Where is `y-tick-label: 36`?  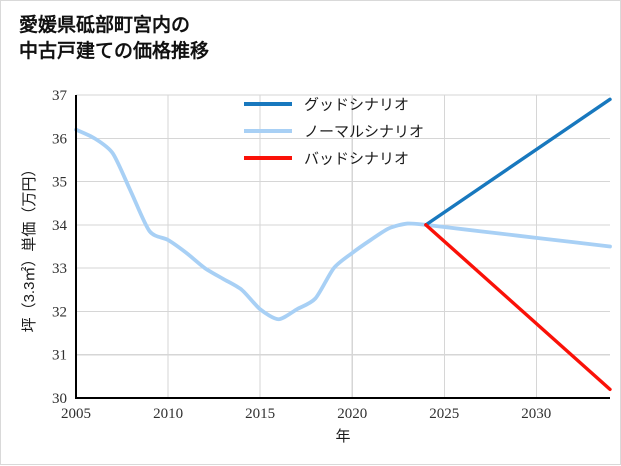
y-tick-label: 36 is located at coordinates (60, 139).